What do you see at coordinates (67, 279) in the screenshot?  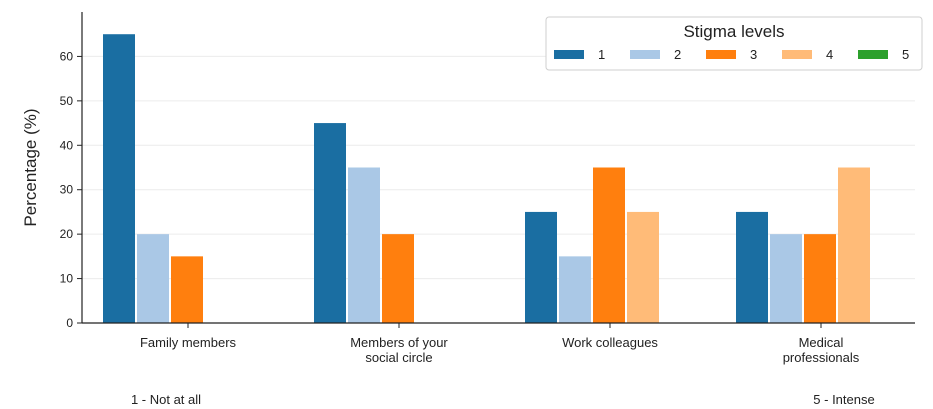 I see `y-tick-label: 10` at bounding box center [67, 279].